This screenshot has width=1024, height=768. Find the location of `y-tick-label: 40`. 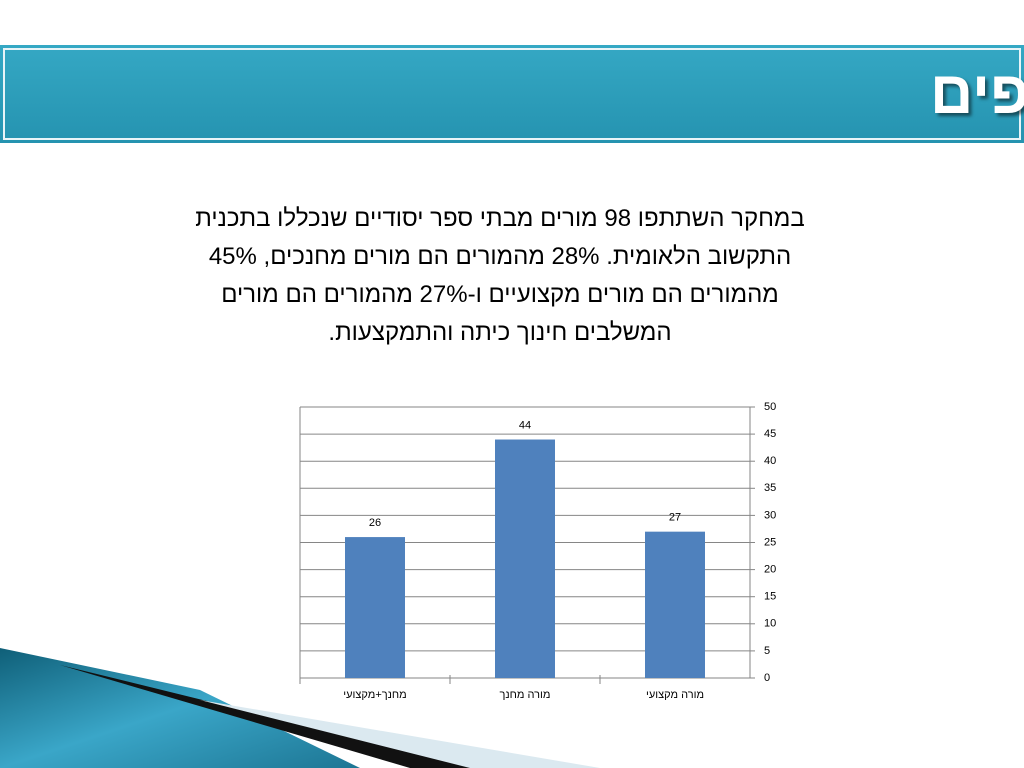

y-tick-label: 40 is located at coordinates (770, 461).